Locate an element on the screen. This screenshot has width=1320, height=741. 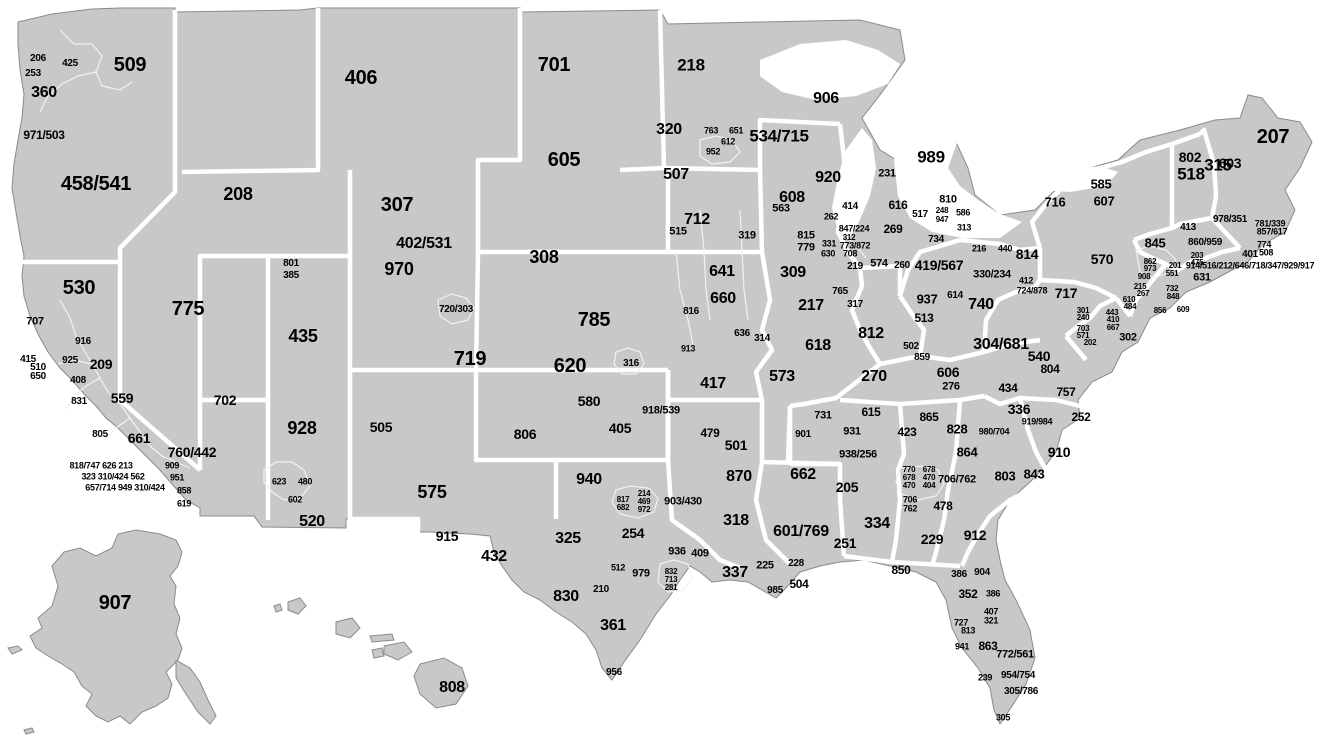
area-code-label: 208 is located at coordinates (238, 194).